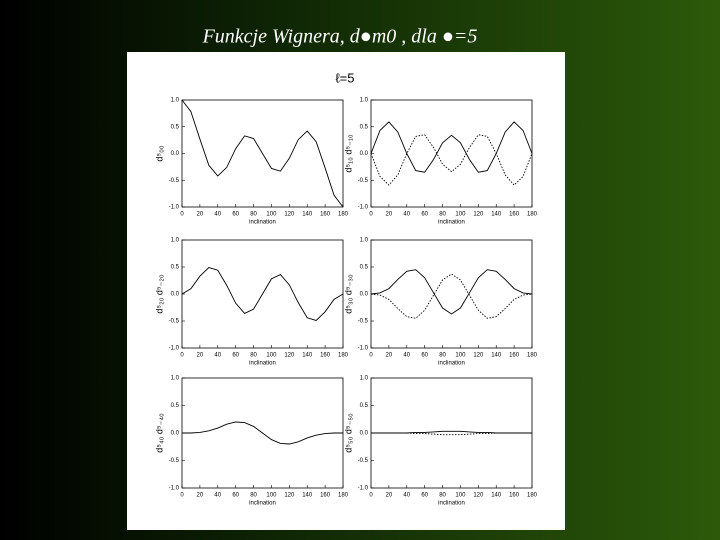  What do you see at coordinates (159, 153) in the screenshot?
I see `y-axis-label: d⁵₀₀` at bounding box center [159, 153].